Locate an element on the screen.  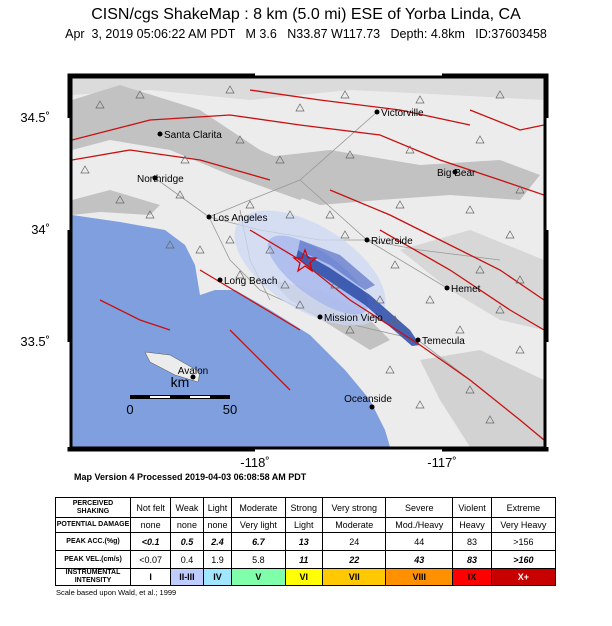
city-label: Big Bear is located at coordinates (456, 173).